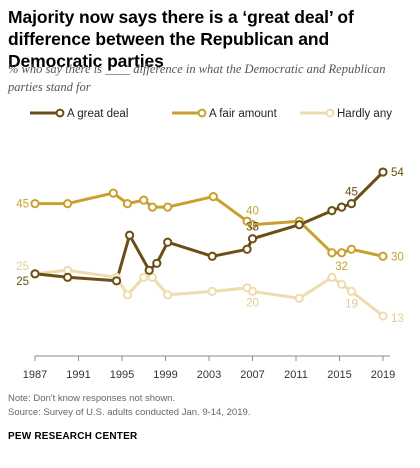 This screenshot has width=420, height=468. Describe the element at coordinates (78, 375) in the screenshot. I see `x-tick-label: 1991` at that location.